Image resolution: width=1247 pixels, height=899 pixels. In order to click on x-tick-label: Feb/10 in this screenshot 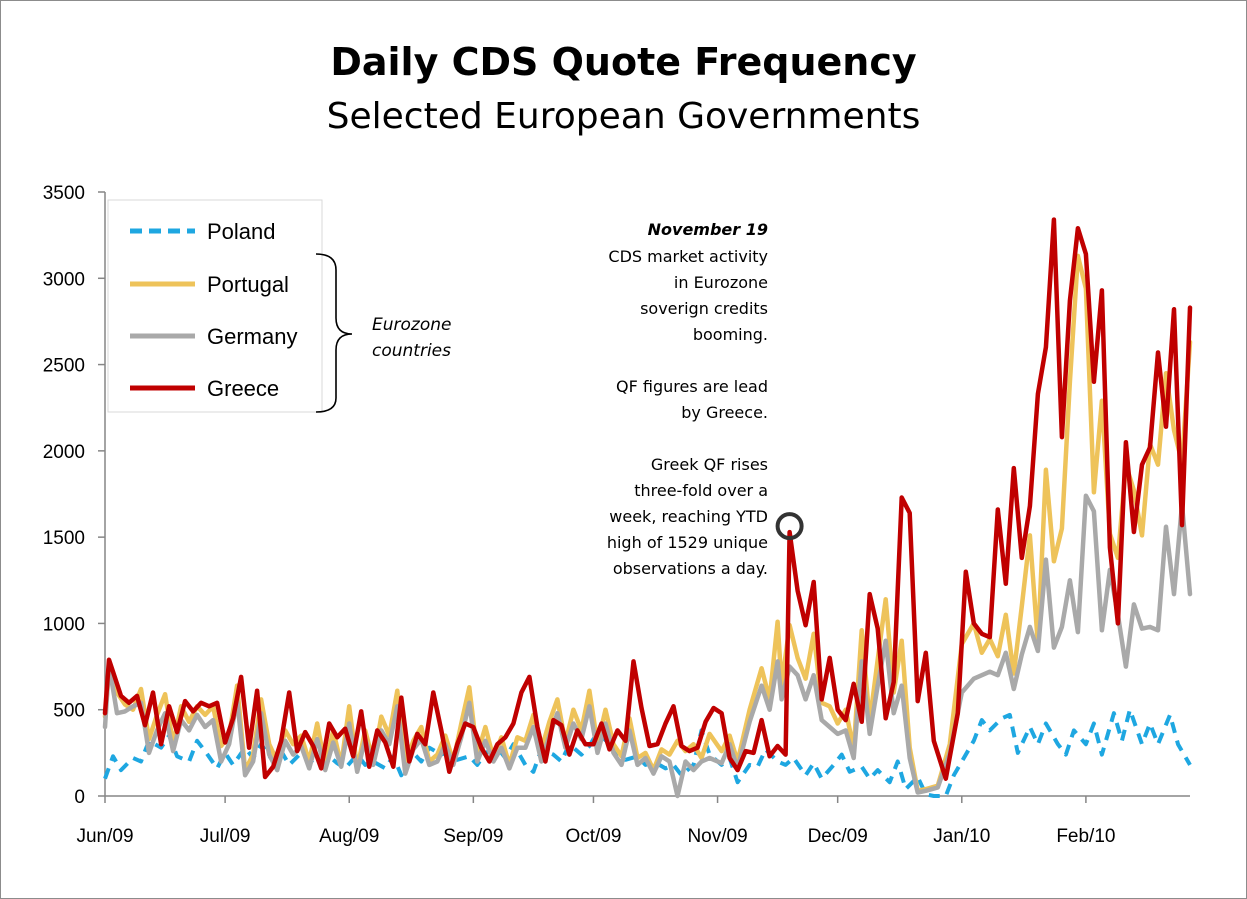, I will do `click(1085, 836)`.